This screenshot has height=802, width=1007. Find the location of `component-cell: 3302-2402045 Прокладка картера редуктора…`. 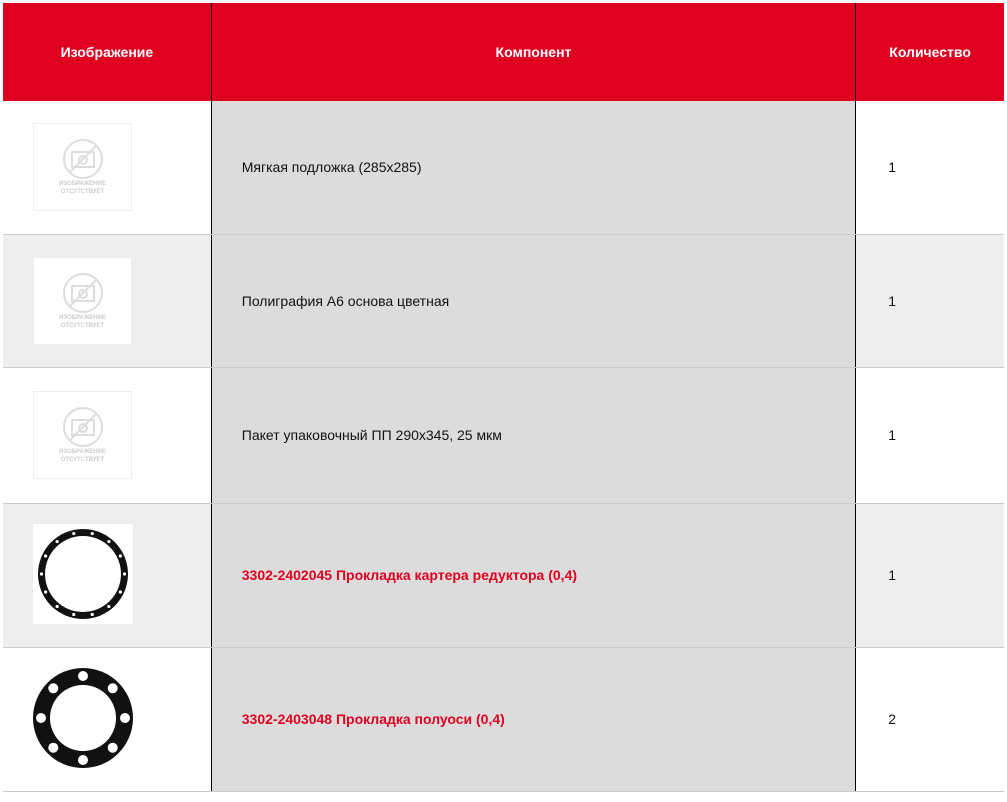

component-cell: 3302-2402045 Прокладка картера редуктора… is located at coordinates (533, 575).